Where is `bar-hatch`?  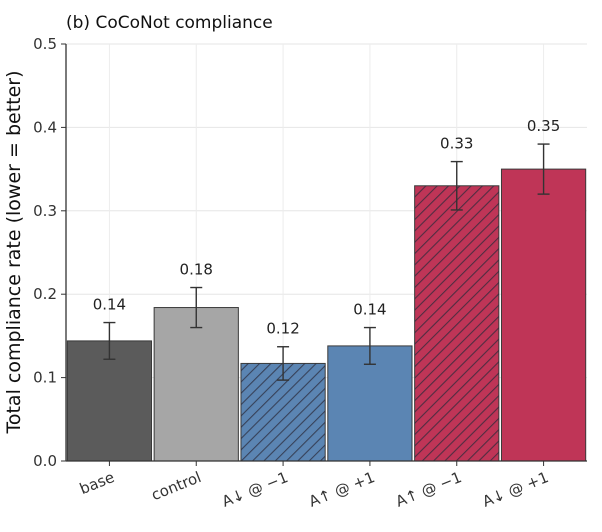
bar-hatch is located at coordinates (456, 323).